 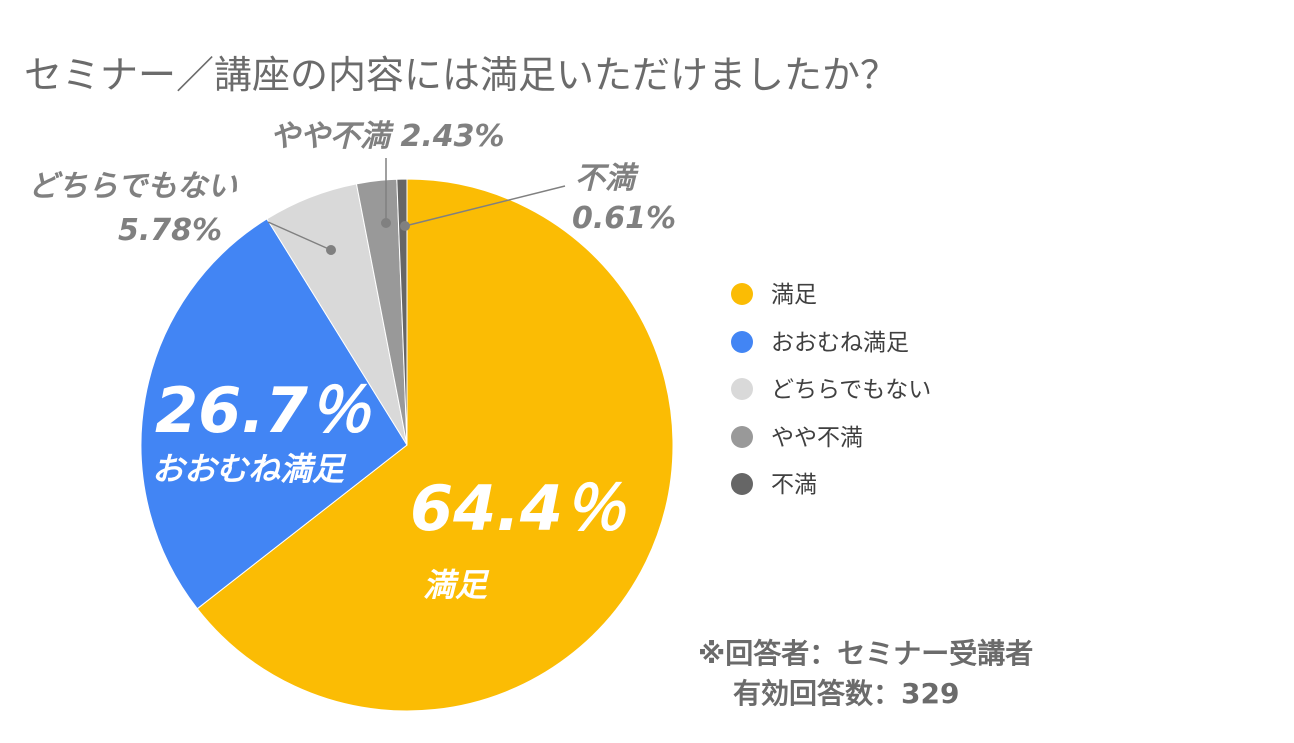 What do you see at coordinates (263, 410) in the screenshot?
I see `mostly-pct-label: 26.7％` at bounding box center [263, 410].